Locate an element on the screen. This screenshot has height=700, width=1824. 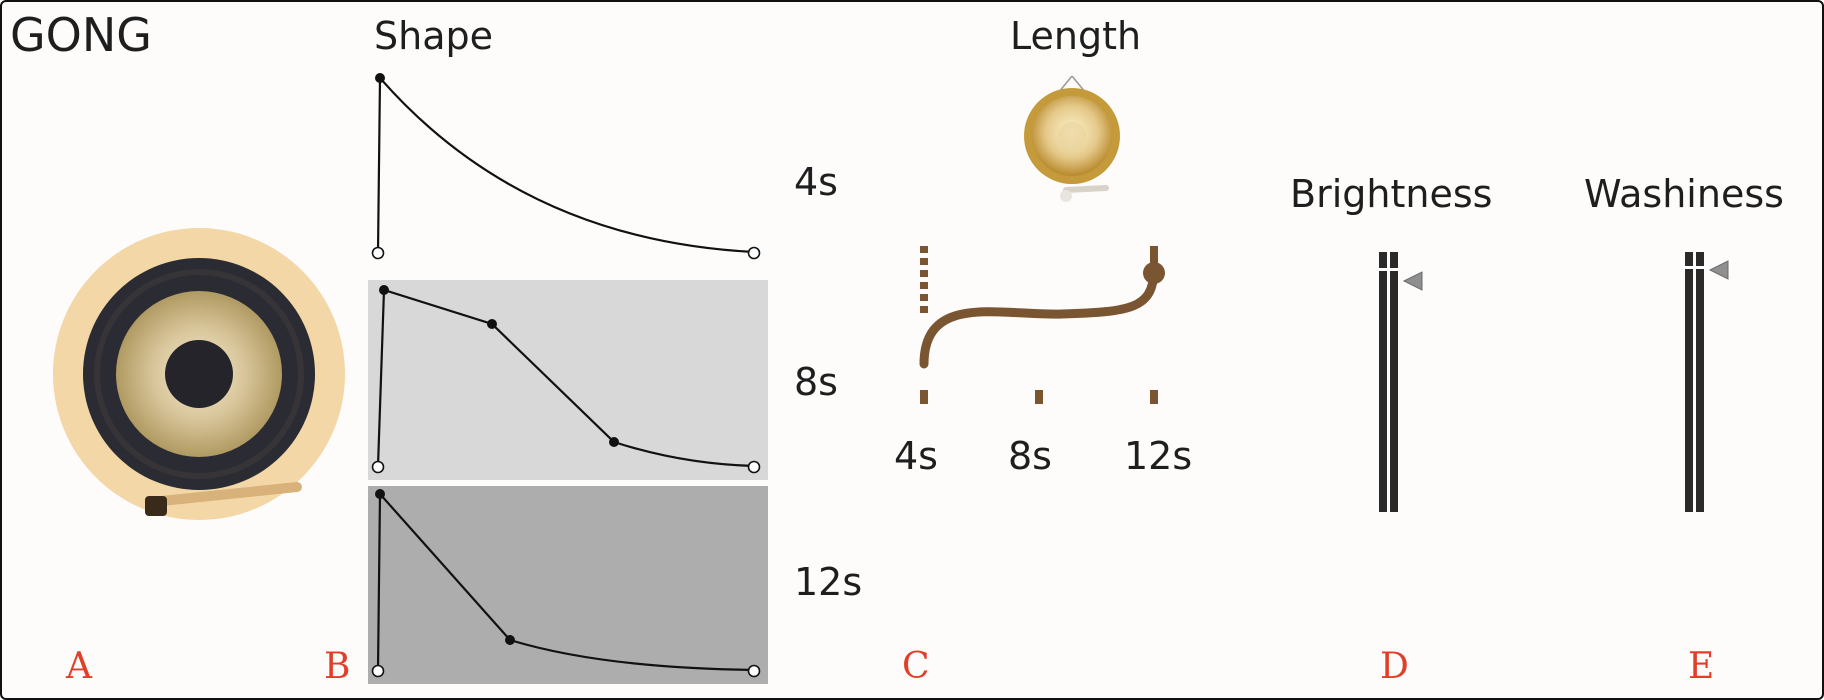
large-gong-icon is located at coordinates (199, 374).